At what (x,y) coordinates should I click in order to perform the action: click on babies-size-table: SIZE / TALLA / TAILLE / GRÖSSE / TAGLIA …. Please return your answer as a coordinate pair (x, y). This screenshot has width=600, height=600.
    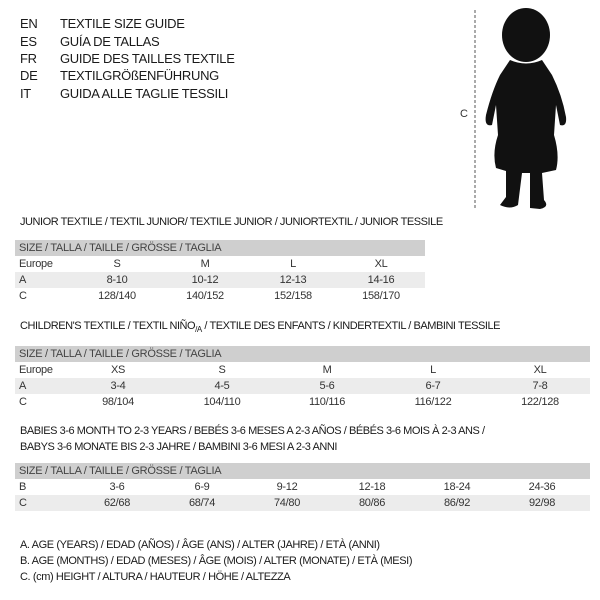
    Looking at the image, I should click on (302, 487).